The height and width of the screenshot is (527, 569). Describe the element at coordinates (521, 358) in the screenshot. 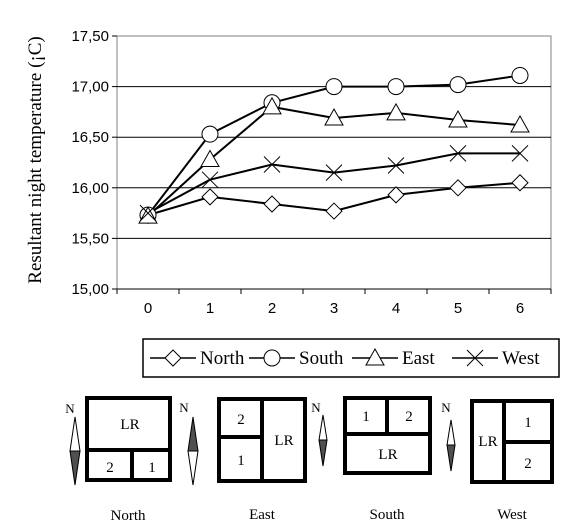

I see `legend-label-west: West` at that location.